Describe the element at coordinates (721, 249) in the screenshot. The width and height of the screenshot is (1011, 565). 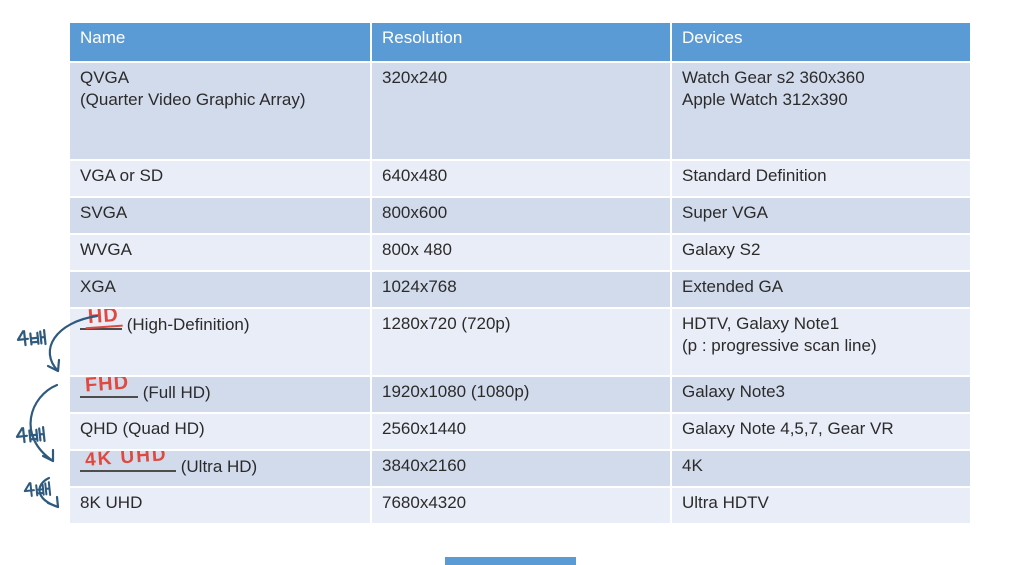
I see `device-text-line: Galaxy S2` at that location.